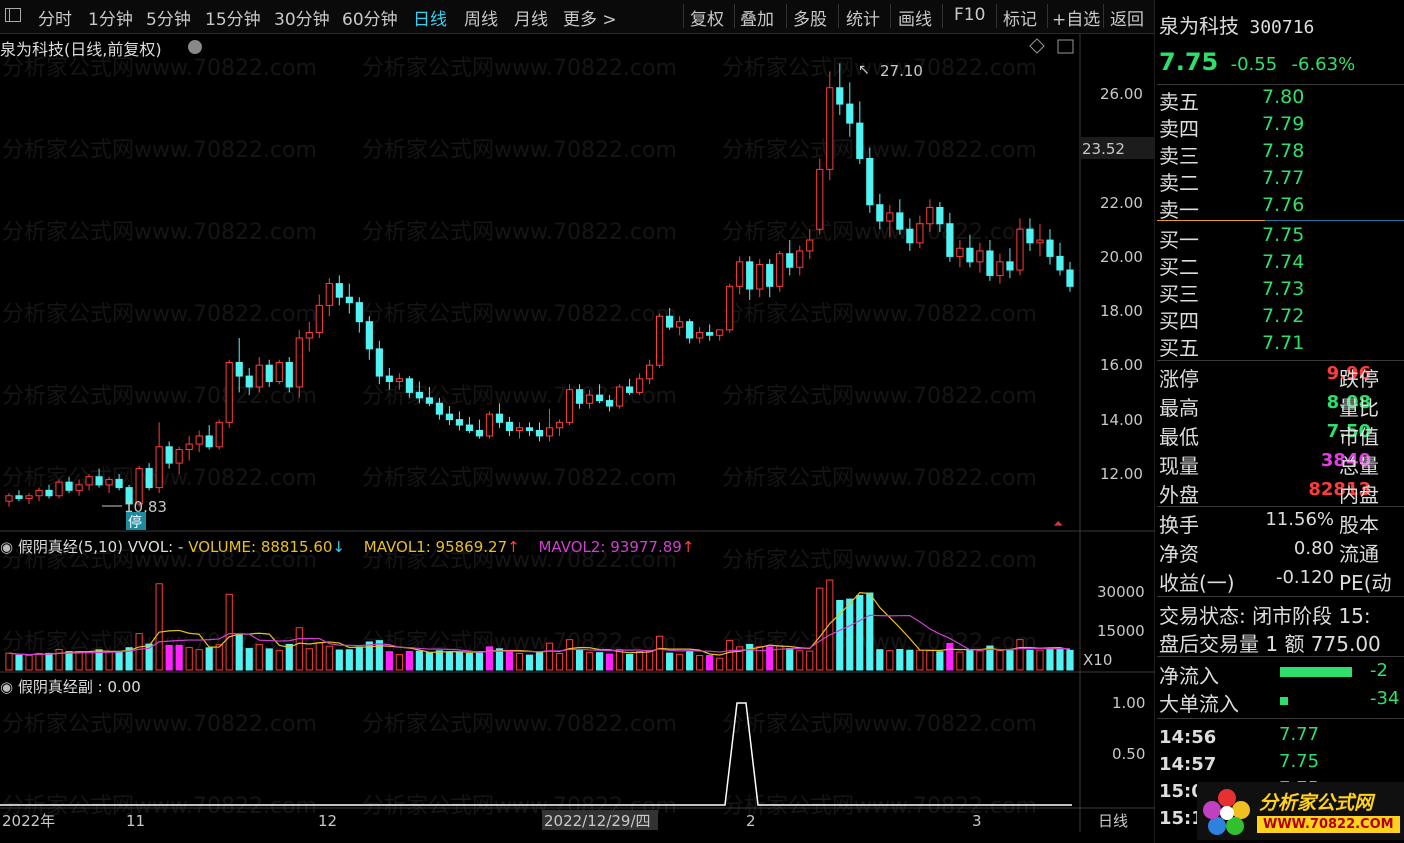  What do you see at coordinates (1231, 319) in the screenshot?
I see `bid-row: 买四 7.72` at bounding box center [1231, 319].